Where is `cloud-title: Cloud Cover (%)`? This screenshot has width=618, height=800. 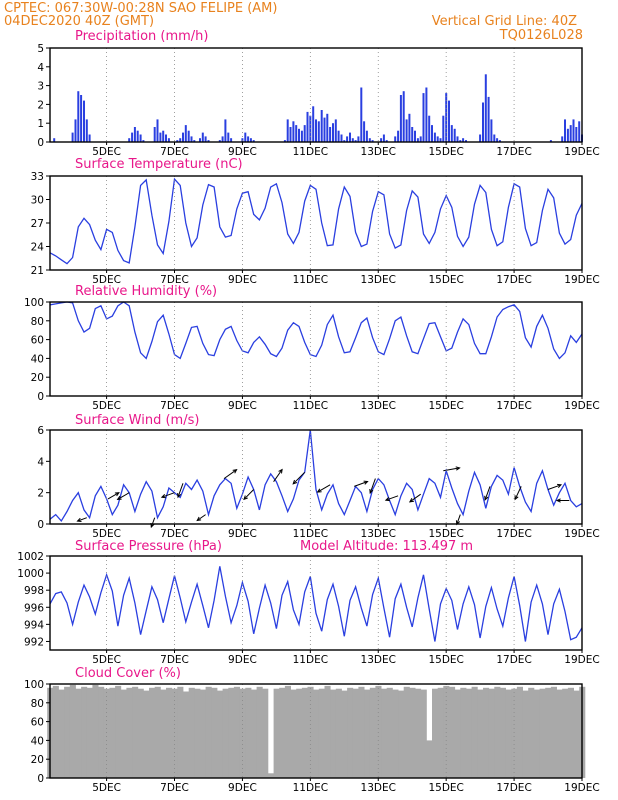
cloud-title: Cloud Cover (%) is located at coordinates (128, 673).